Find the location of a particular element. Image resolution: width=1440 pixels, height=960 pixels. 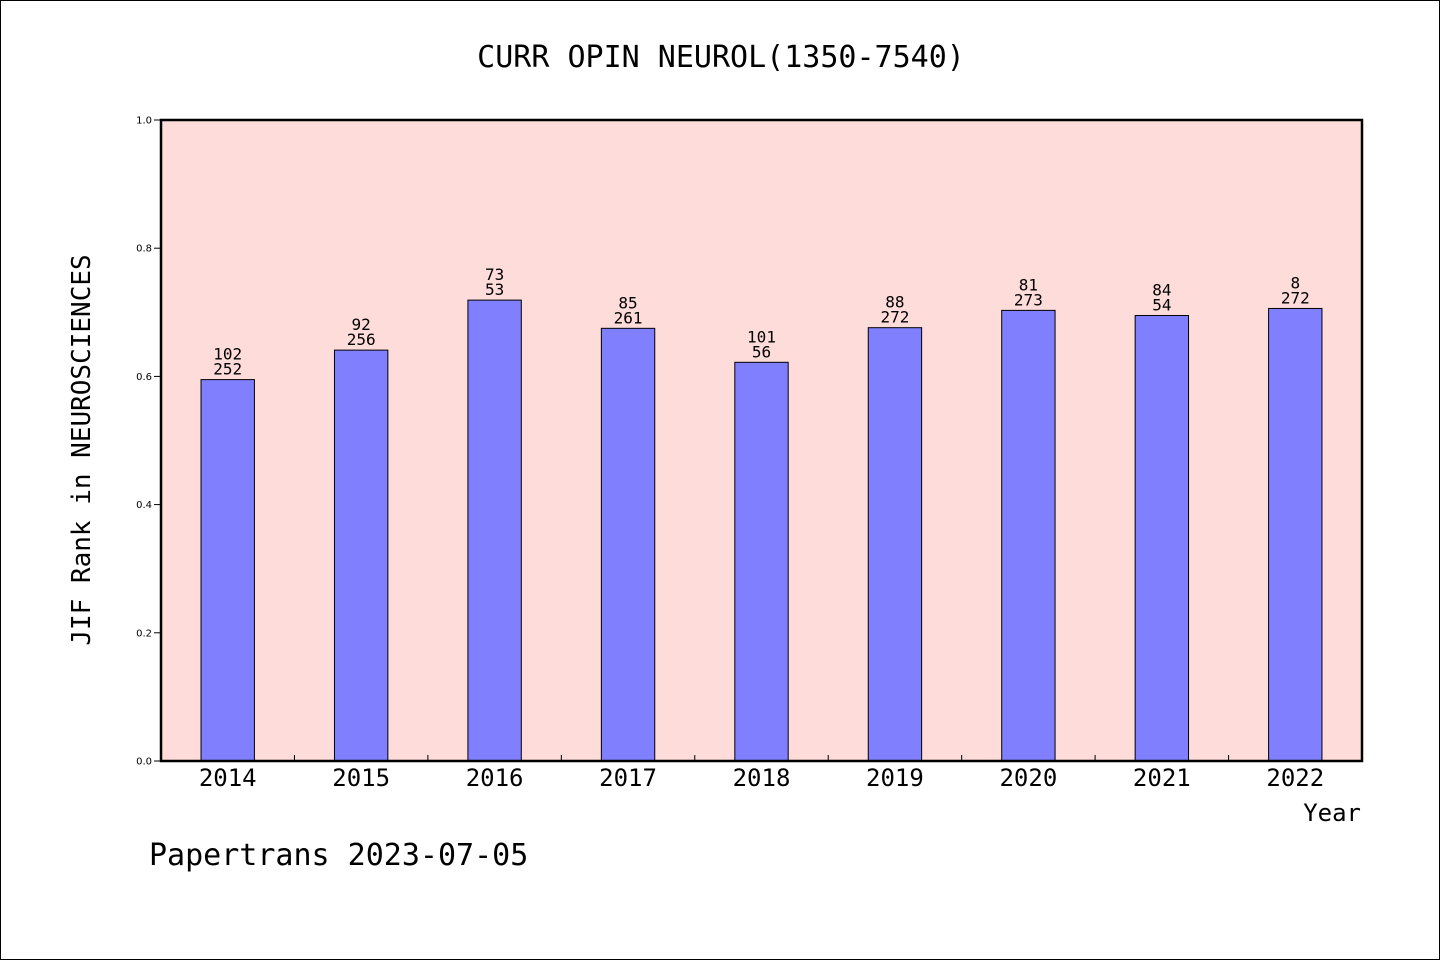

bar-label-rank: 85 is located at coordinates (627, 302).